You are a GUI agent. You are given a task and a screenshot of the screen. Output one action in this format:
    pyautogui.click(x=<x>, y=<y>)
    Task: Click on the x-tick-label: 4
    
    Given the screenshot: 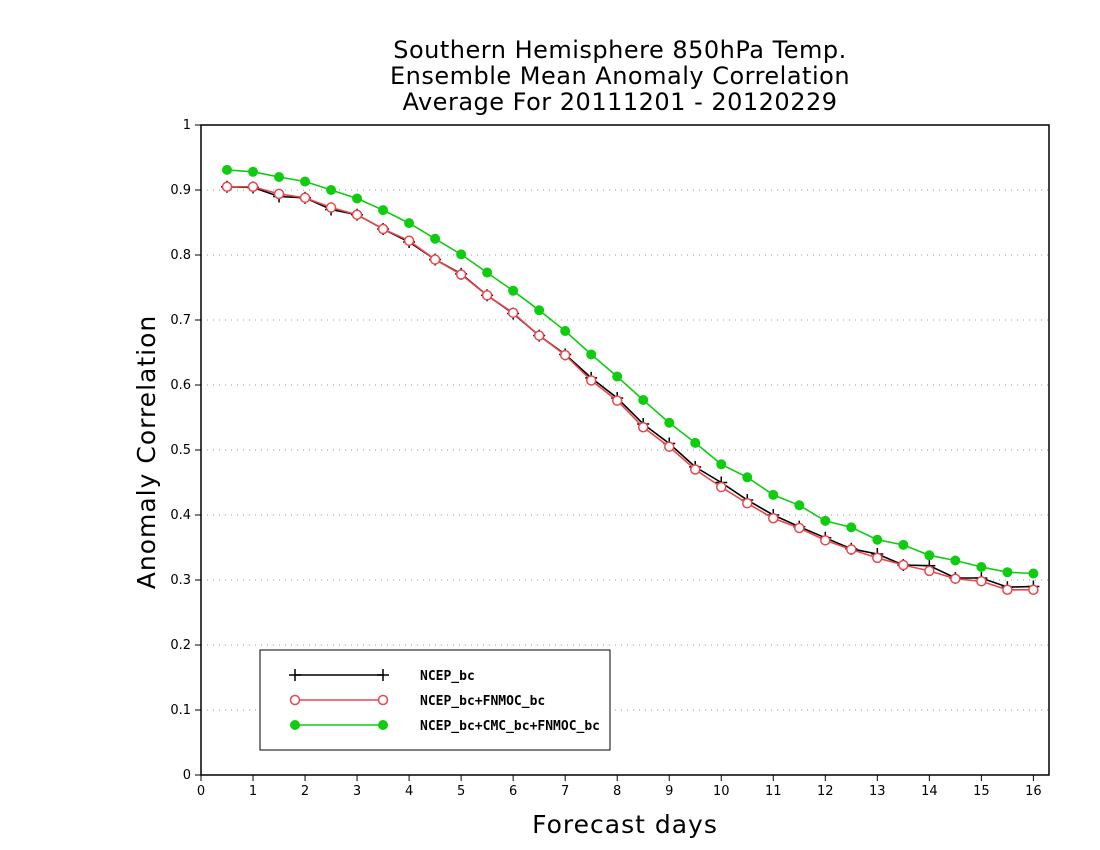 What is the action you would take?
    pyautogui.click(x=409, y=791)
    